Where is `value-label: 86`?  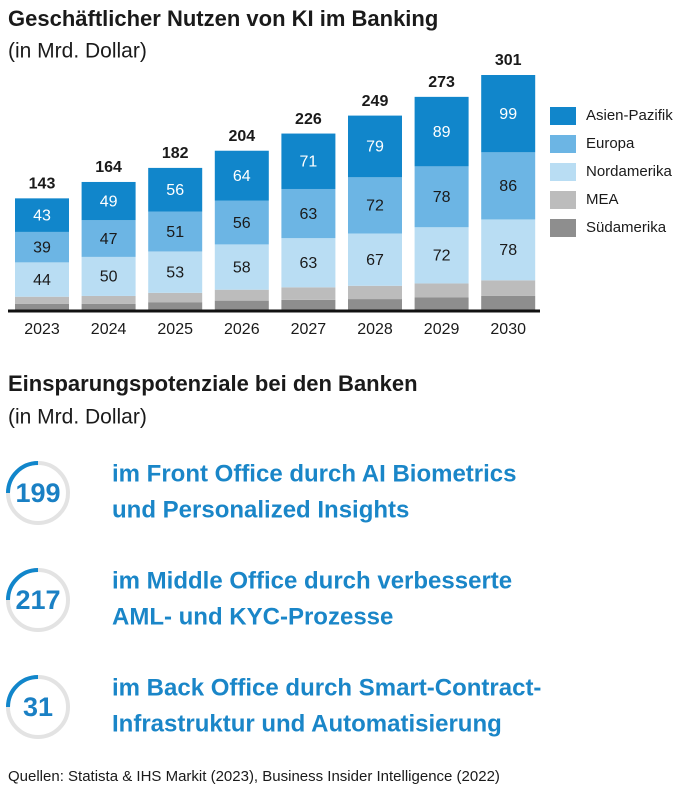
value-label: 86 is located at coordinates (508, 186).